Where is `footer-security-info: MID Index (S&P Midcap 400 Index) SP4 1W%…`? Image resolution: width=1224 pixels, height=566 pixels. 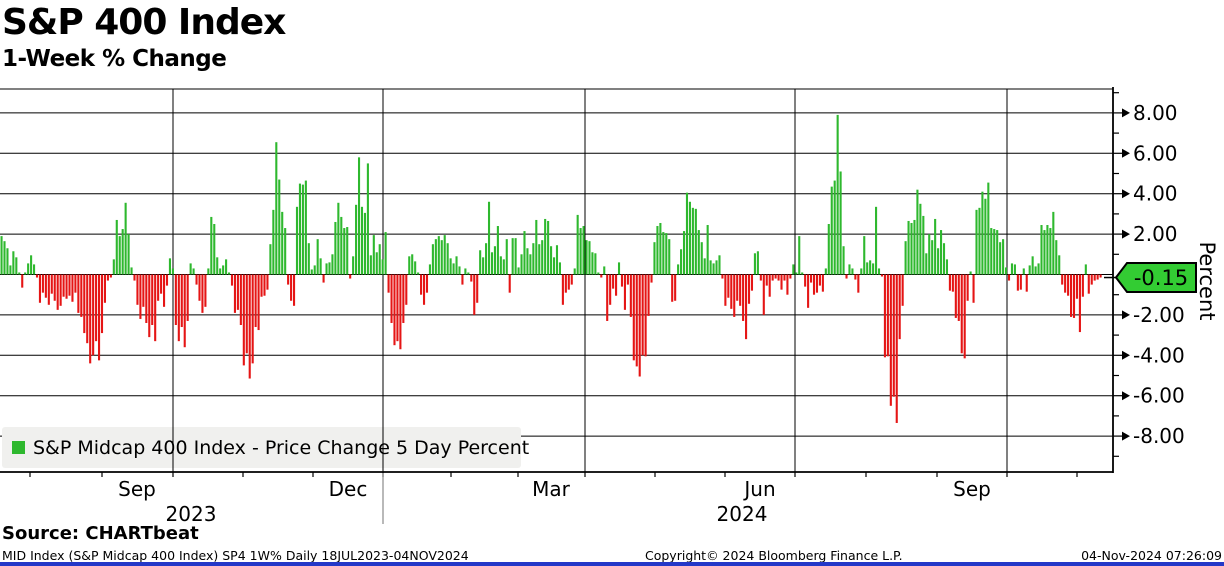 footer-security-info: MID Index (S&P Midcap 400 Index) SP4 1W%… is located at coordinates (235, 555).